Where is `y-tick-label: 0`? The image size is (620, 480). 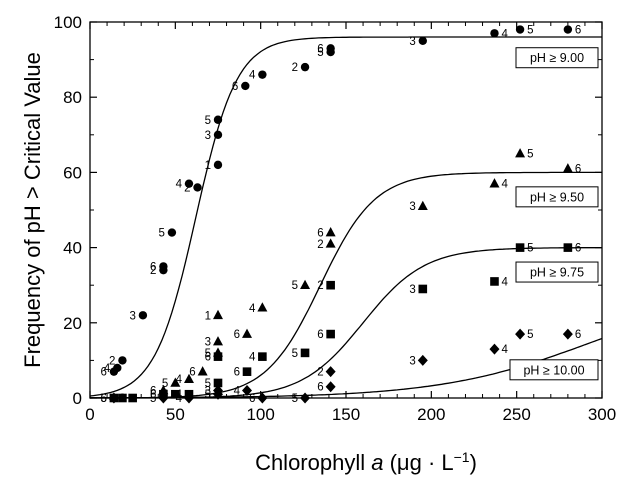
y-tick-label: 0 is located at coordinates (77, 398).